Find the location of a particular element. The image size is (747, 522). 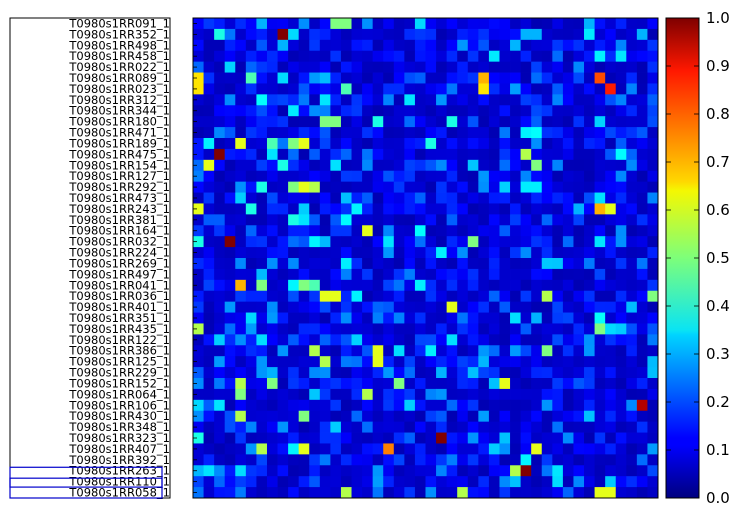

colorbar-tick-label: 0.9 is located at coordinates (718, 66).